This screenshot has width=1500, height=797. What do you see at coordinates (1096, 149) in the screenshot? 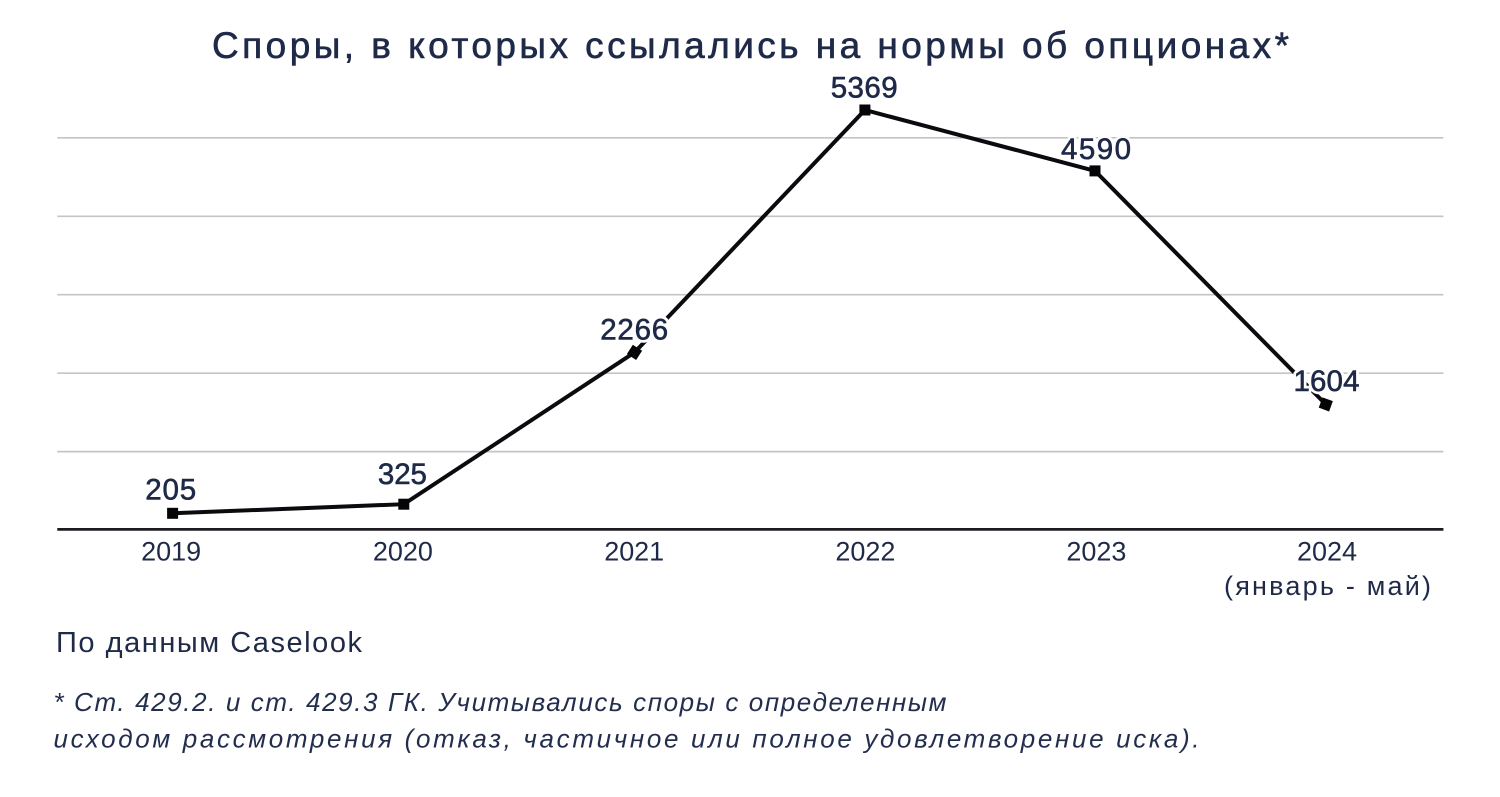
I see `svg-text: 4590` at bounding box center [1096, 149].